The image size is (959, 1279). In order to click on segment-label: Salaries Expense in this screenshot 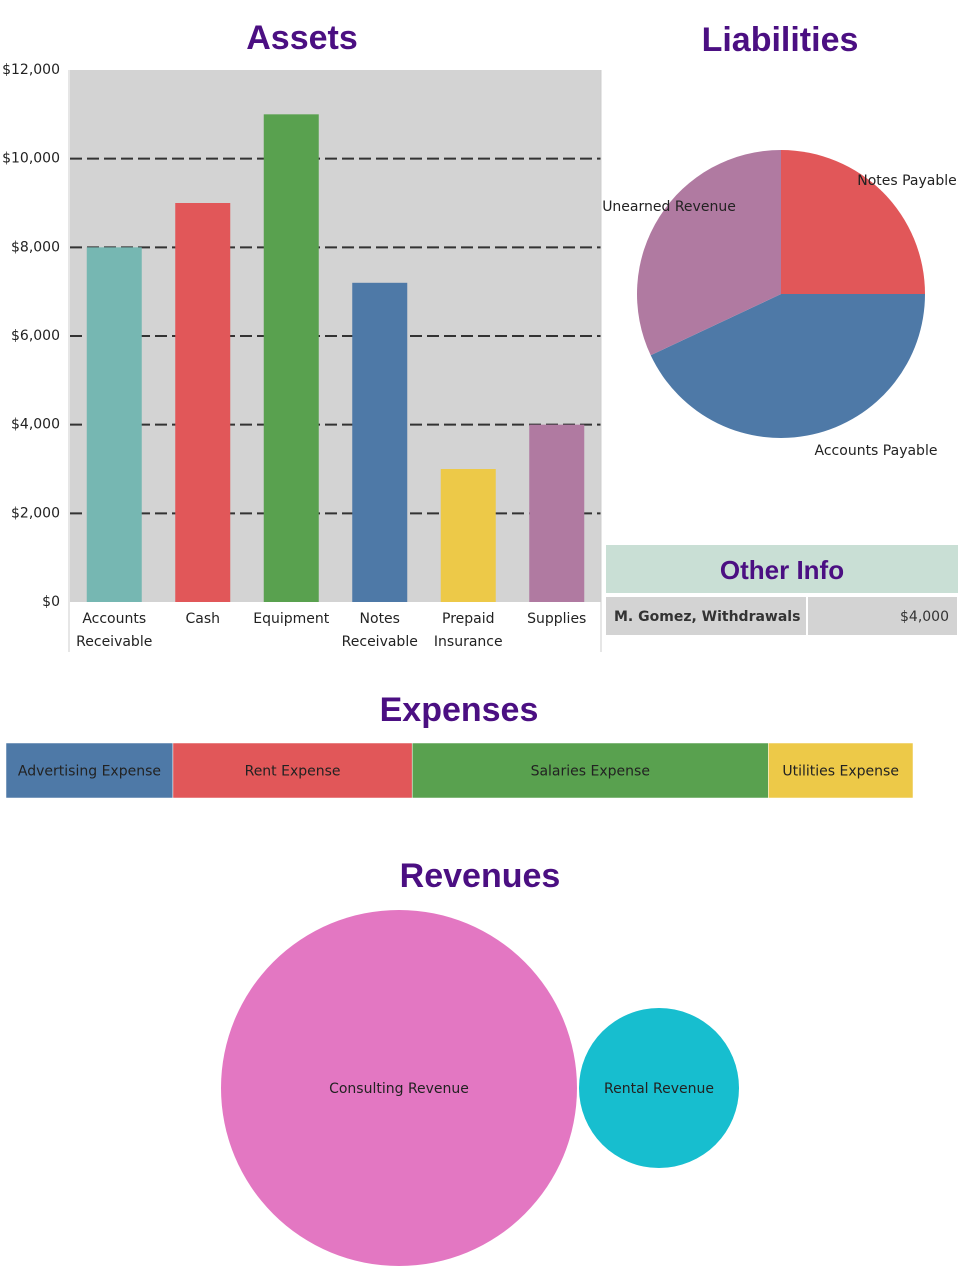, I will do `click(590, 772)`.